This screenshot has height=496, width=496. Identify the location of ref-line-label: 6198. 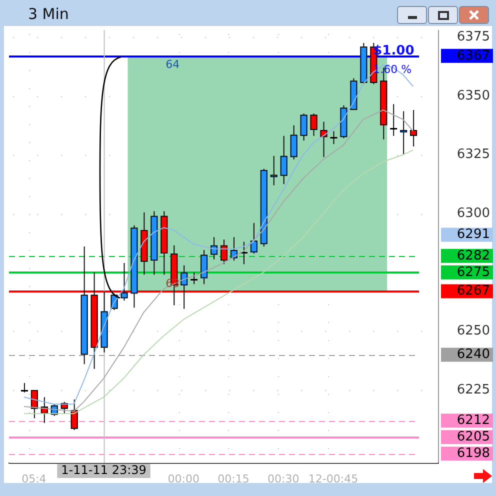
(473, 453).